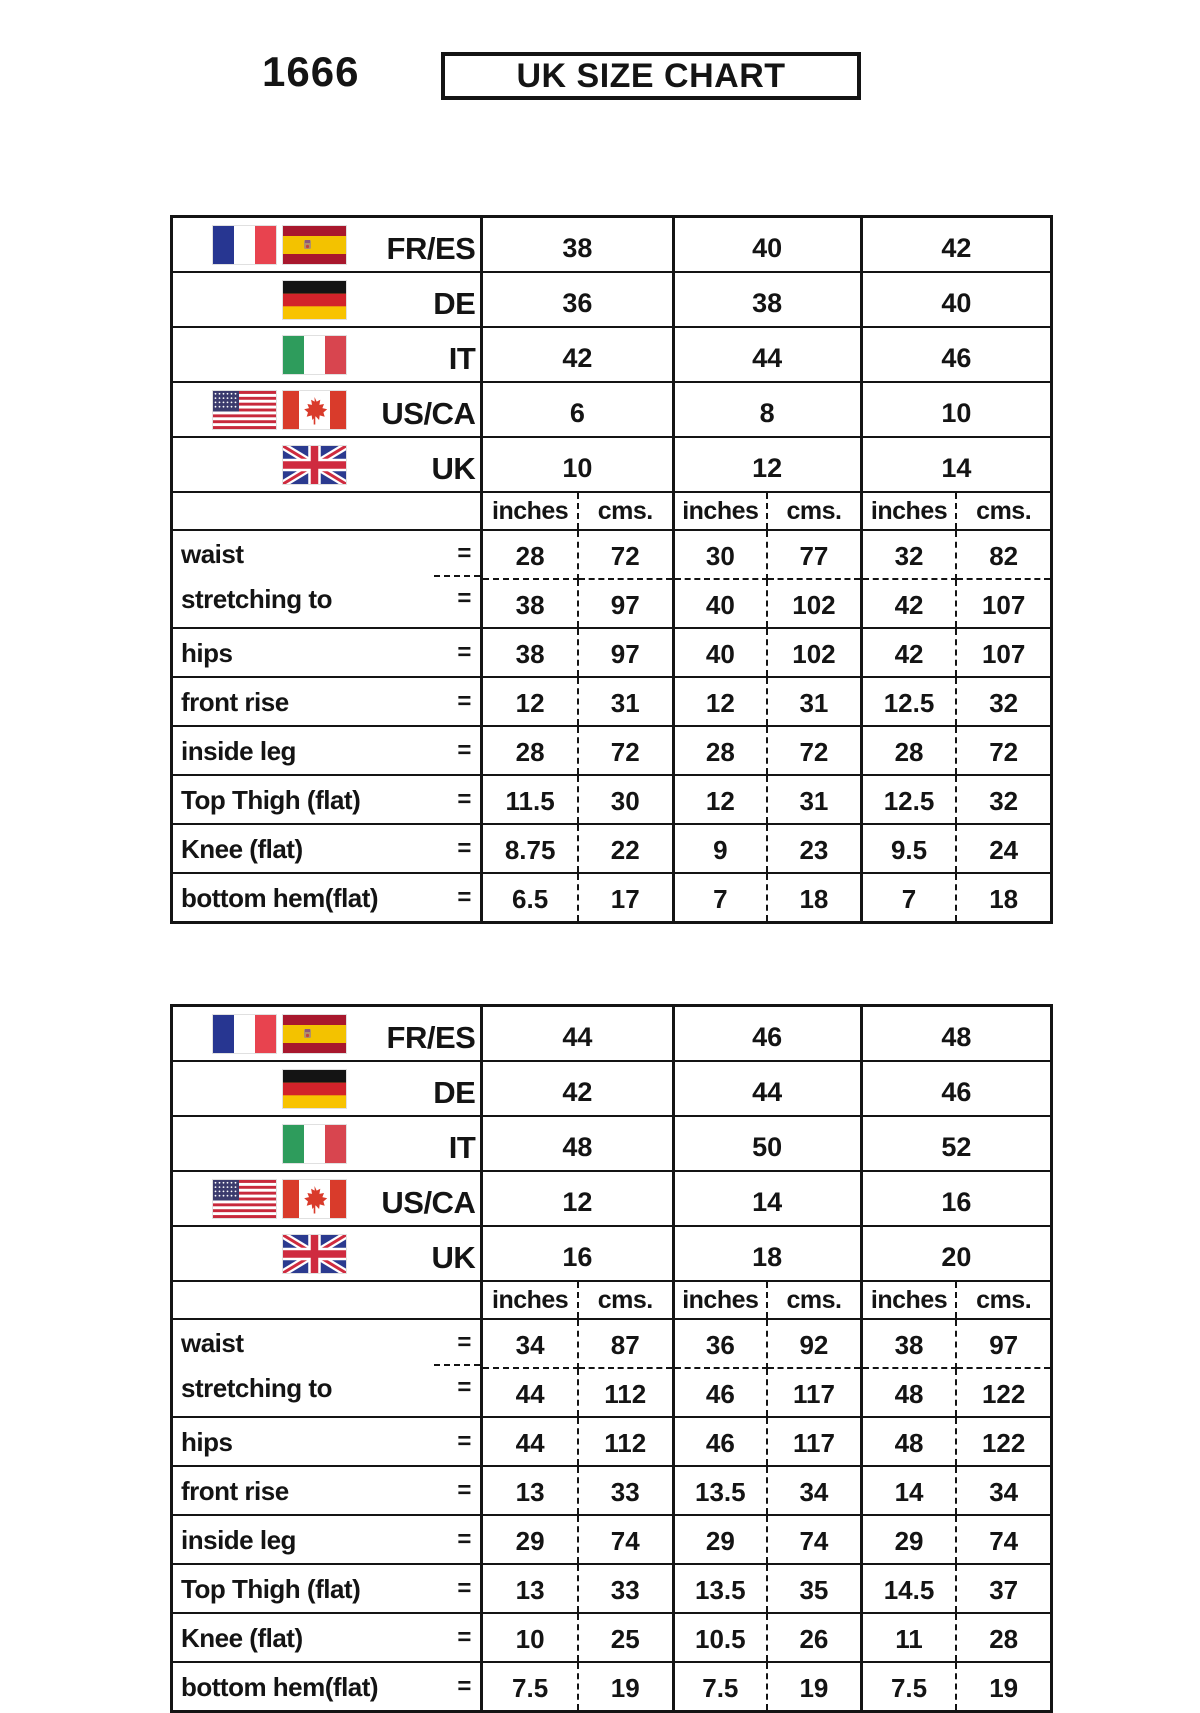 Image resolution: width=1200 pixels, height=1713 pixels. What do you see at coordinates (908, 1687) in the screenshot?
I see `measurement-value-cell: 7.5` at bounding box center [908, 1687].